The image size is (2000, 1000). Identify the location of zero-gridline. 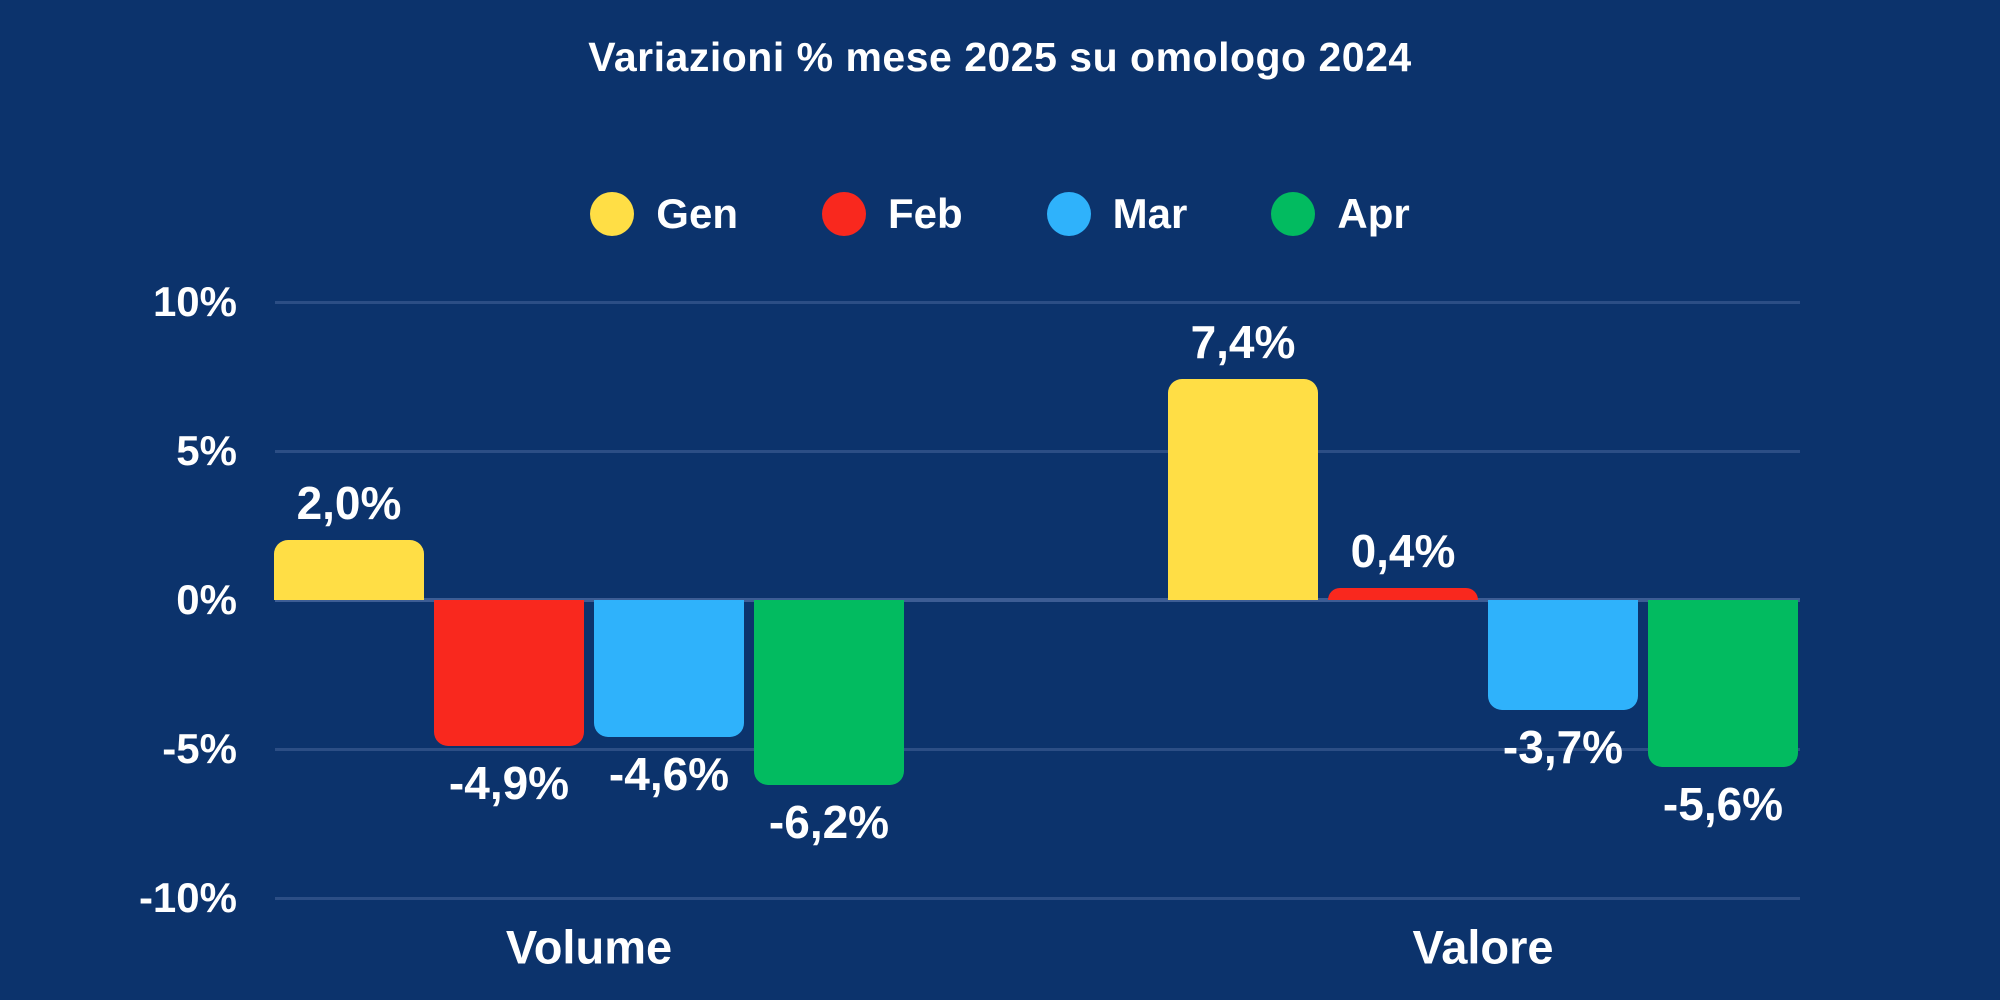
(1037, 600).